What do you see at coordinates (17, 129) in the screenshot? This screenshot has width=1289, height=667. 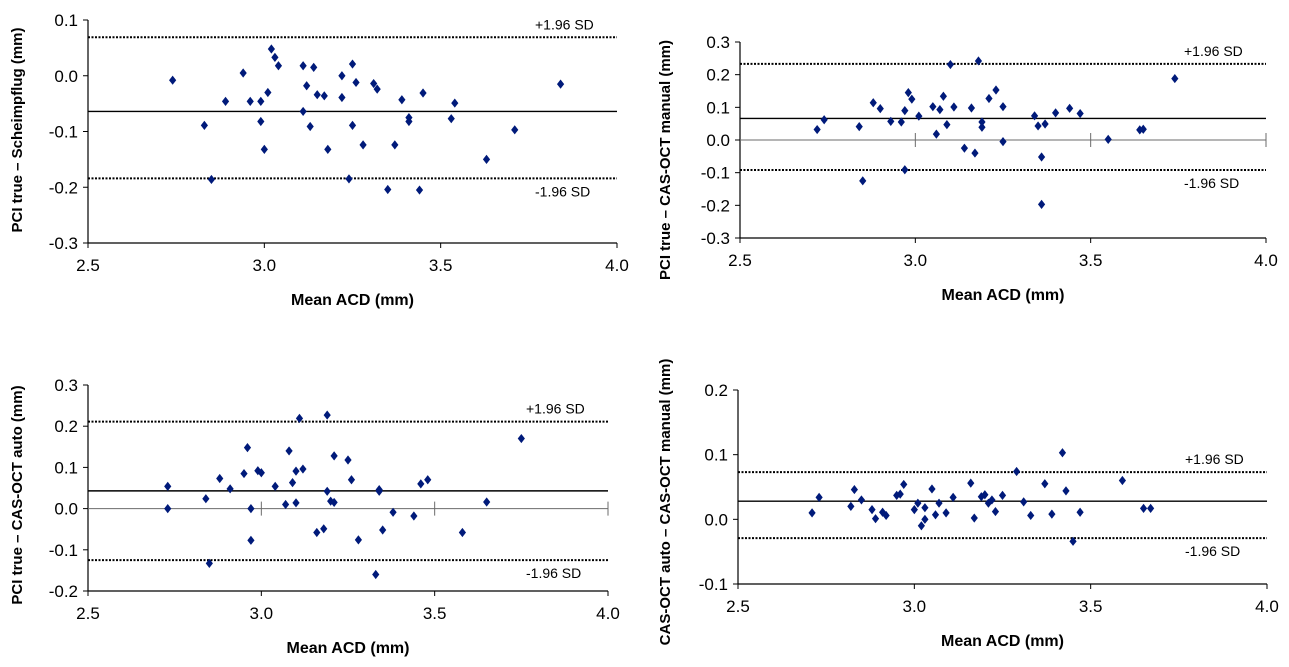 I see `y-axis-title: PCI true – Scheimpflug (mm)` at bounding box center [17, 129].